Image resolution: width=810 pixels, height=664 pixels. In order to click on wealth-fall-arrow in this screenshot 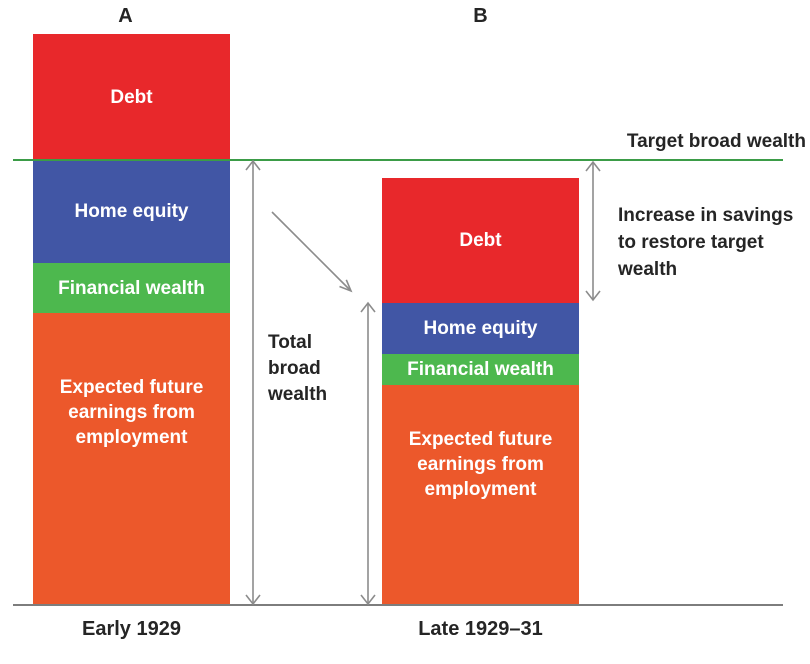, I will do `click(312, 252)`.